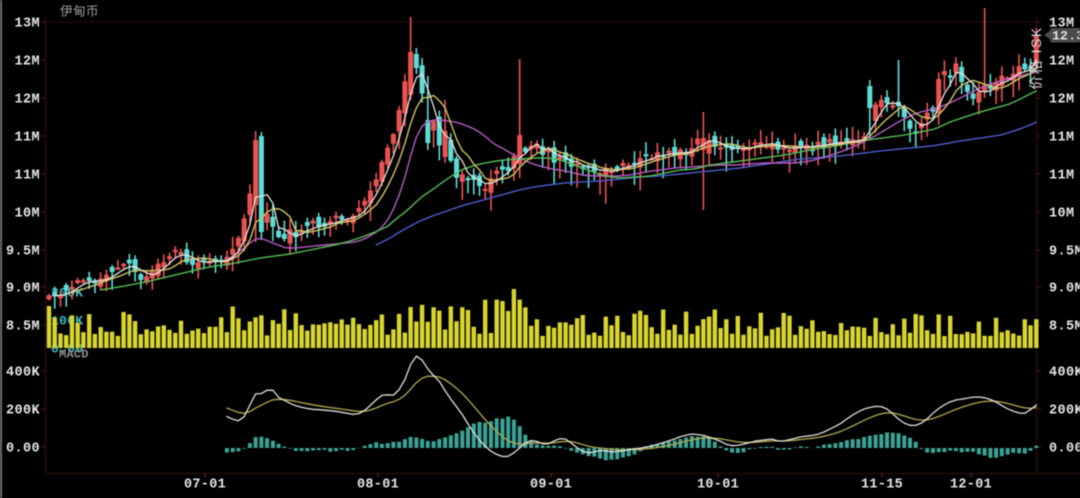 The image size is (1080, 498). What do you see at coordinates (205, 485) in the screenshot?
I see `svg-text: 07-01` at bounding box center [205, 485].